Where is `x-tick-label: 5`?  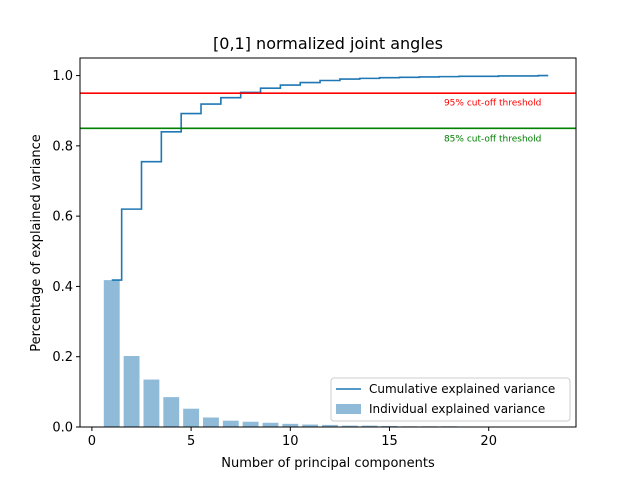
x-tick-label: 5 is located at coordinates (191, 441).